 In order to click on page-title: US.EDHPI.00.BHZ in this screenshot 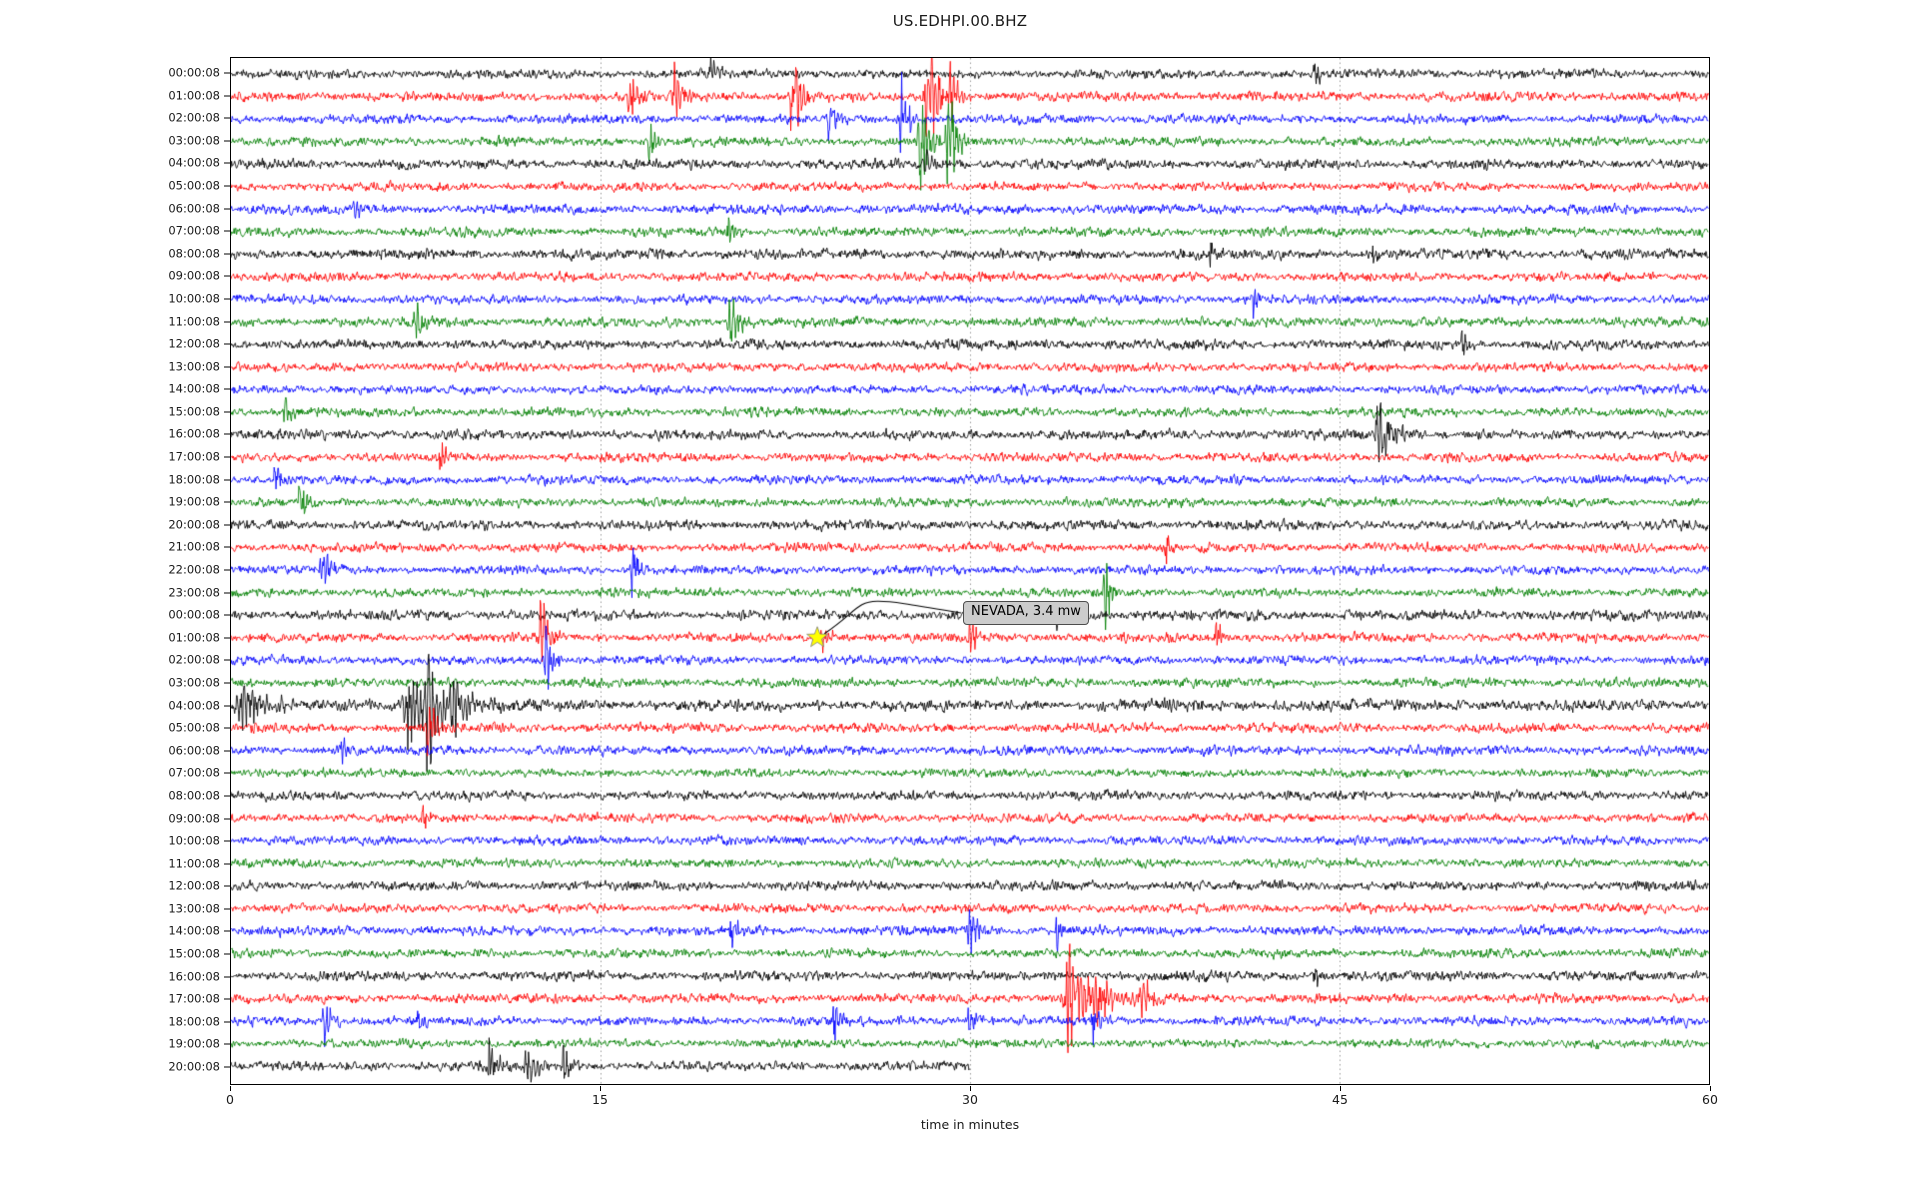, I will do `click(960, 21)`.